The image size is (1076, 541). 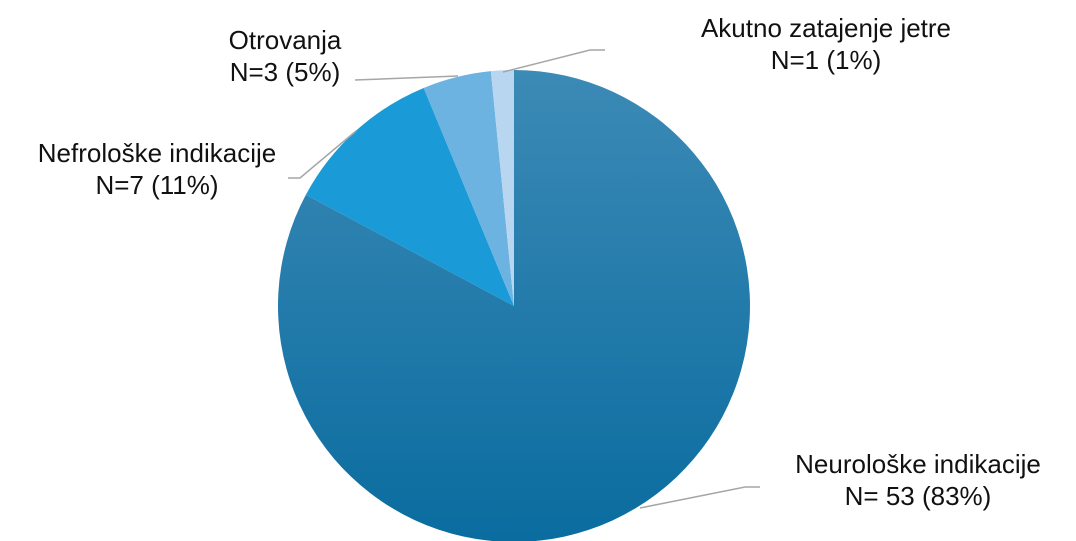 I want to click on slice-label: Otrovanja, so click(x=285, y=40).